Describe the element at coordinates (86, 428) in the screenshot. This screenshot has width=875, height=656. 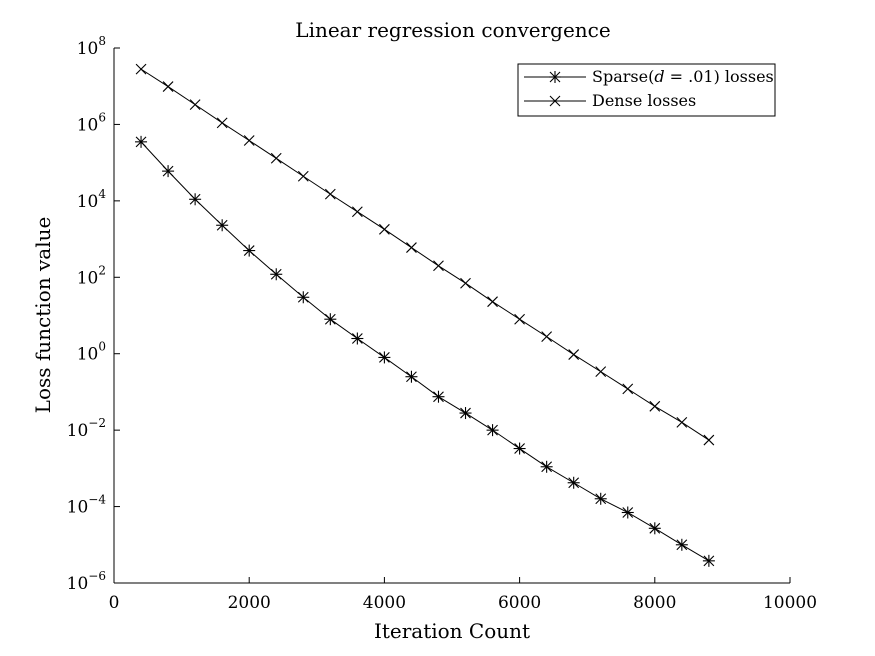
I see `y-tick-label: 10⁻²` at that location.